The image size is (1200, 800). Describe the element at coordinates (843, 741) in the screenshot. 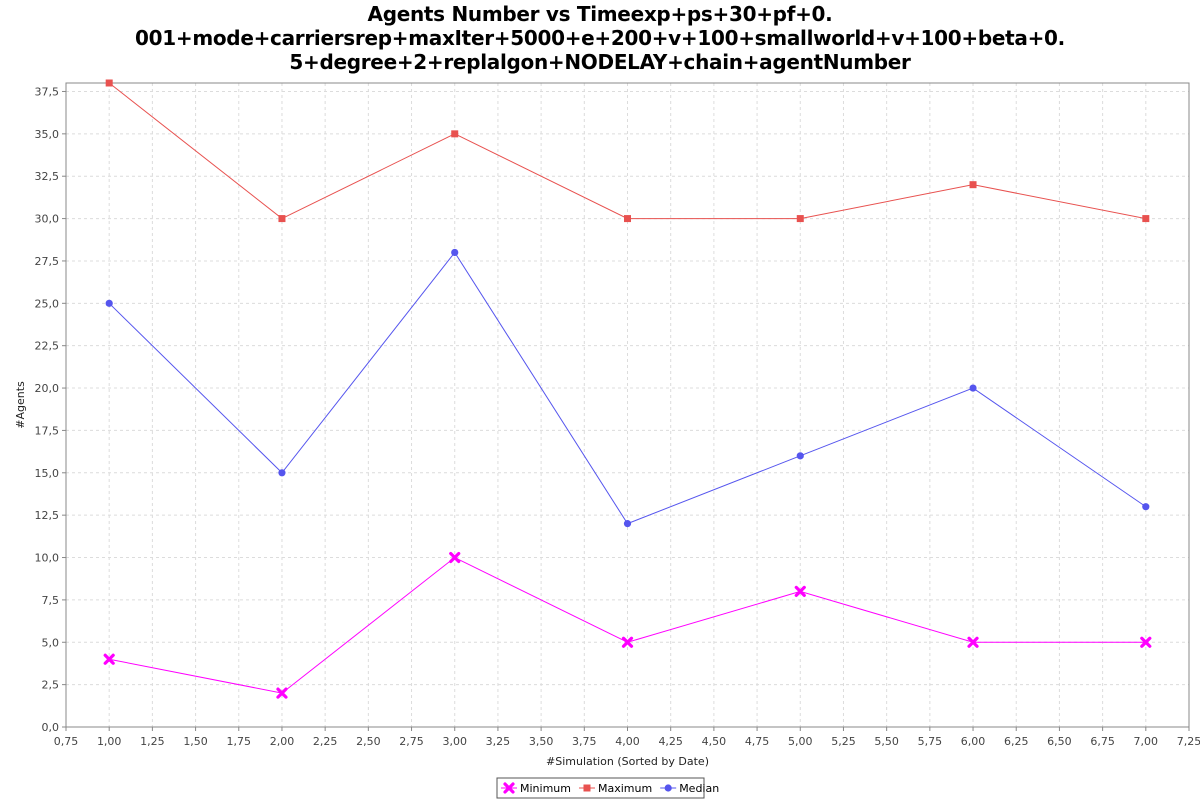

I see `x-tick-label: 5,25` at that location.